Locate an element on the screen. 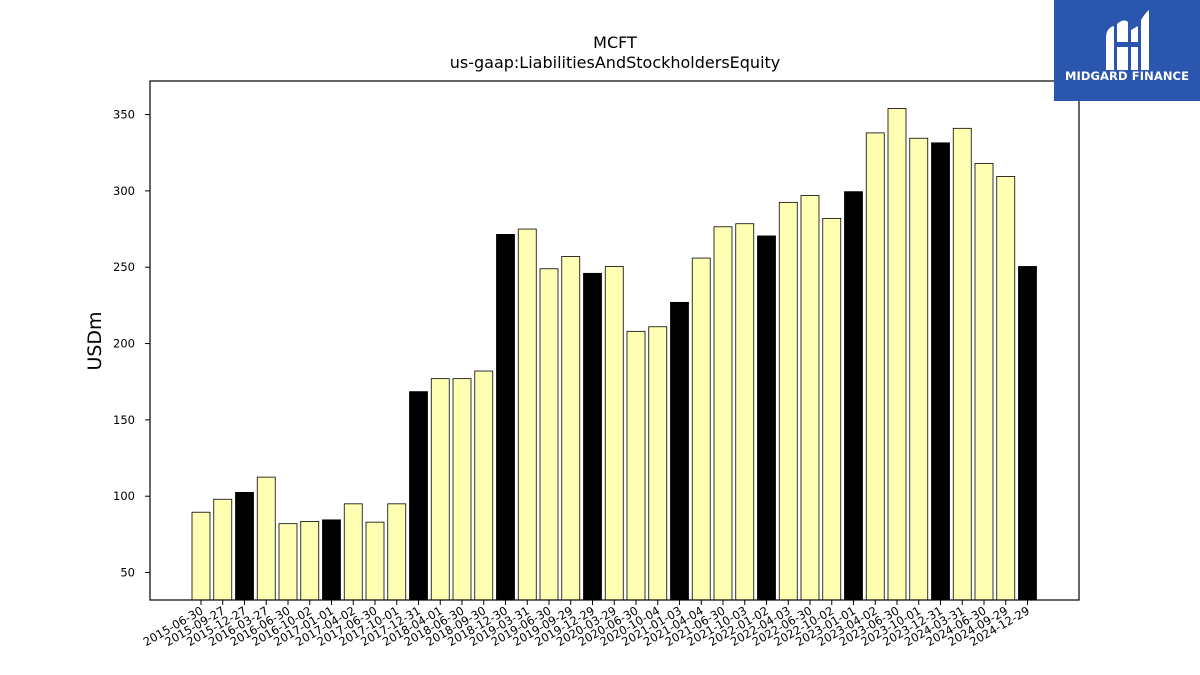  y-tick-label: 150 is located at coordinates (124, 420).